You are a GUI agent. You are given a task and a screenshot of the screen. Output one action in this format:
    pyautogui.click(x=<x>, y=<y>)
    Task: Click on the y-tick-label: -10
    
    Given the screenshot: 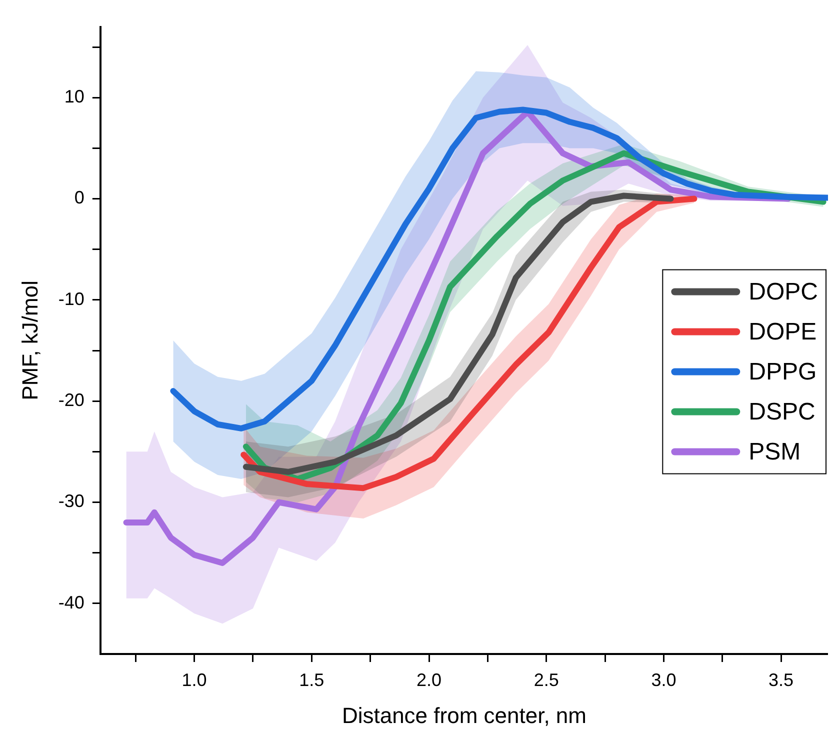 What is the action you would take?
    pyautogui.click(x=71, y=298)
    